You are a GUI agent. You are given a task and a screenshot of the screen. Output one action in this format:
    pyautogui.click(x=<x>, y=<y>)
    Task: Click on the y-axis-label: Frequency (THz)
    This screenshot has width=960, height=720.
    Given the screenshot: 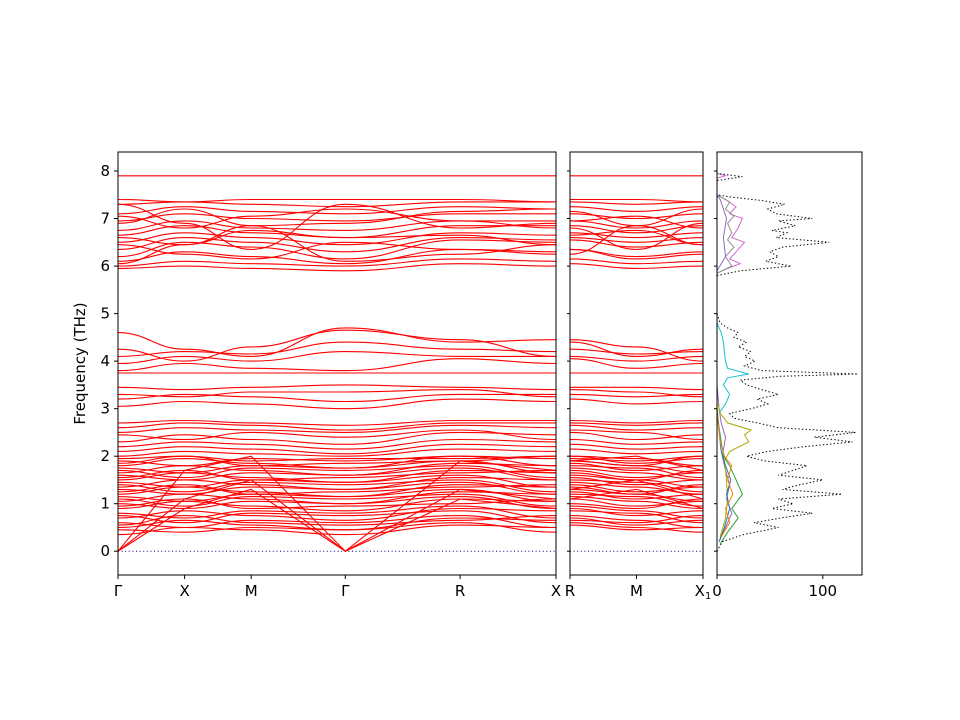 What is the action you would take?
    pyautogui.click(x=80, y=363)
    